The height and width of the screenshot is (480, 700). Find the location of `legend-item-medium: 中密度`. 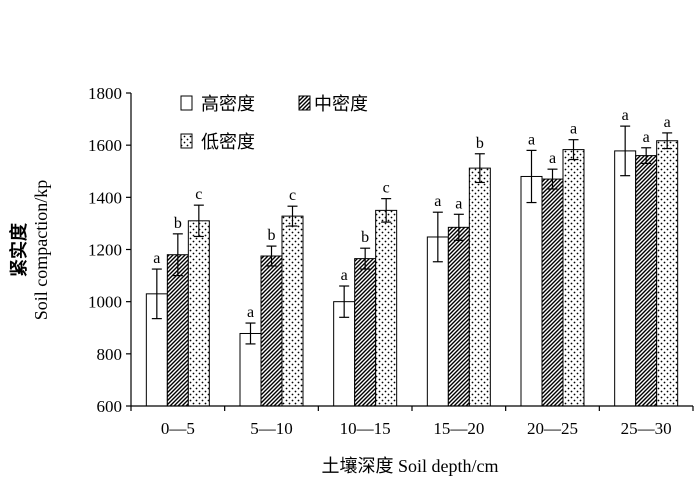

legend-item-medium: 中密度 is located at coordinates (333, 104).